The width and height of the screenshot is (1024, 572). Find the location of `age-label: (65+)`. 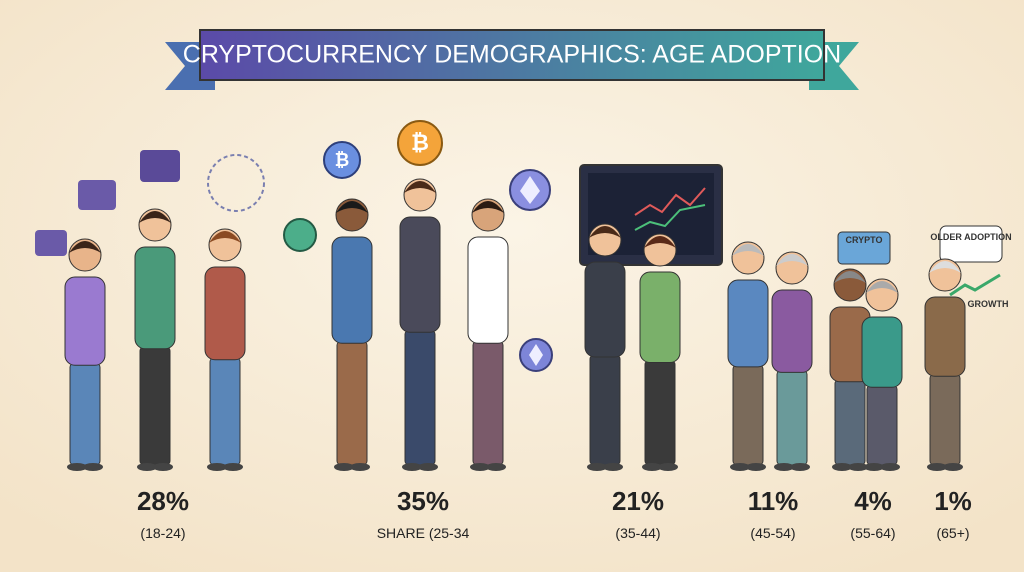

age-label: (65+) is located at coordinates (952, 533).